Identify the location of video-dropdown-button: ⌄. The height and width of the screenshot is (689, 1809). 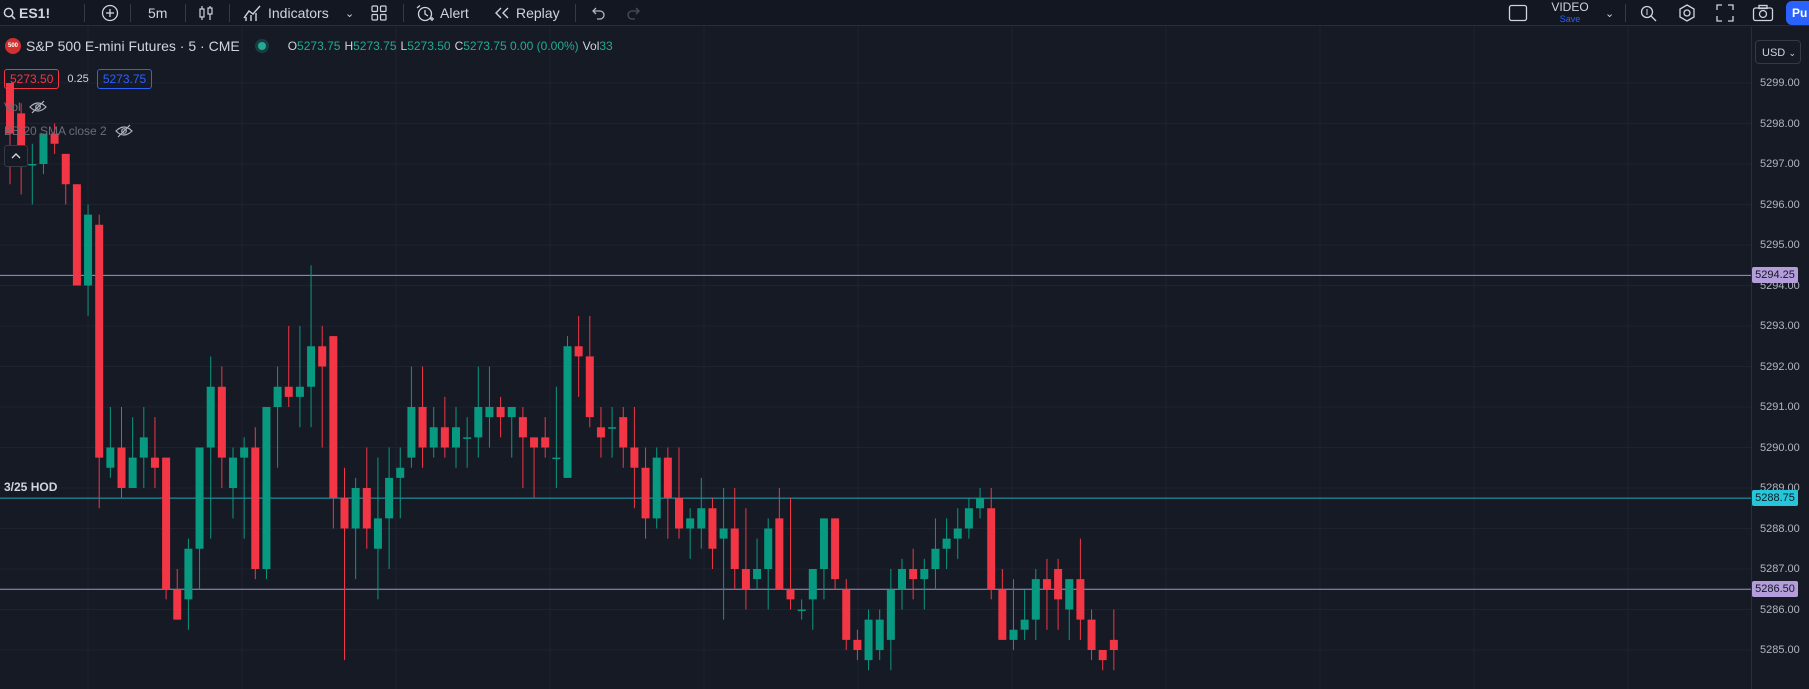
(1609, 13).